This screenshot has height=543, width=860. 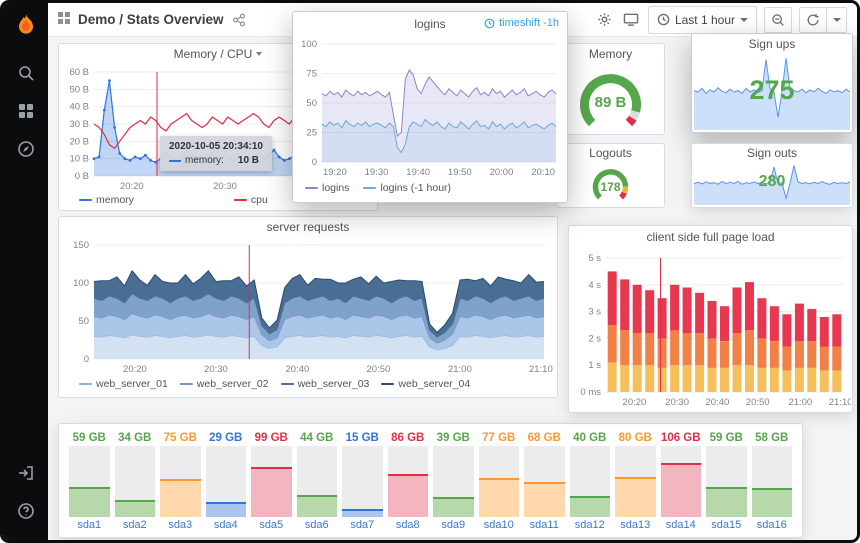 I want to click on sign-in-icon, so click(x=25, y=473).